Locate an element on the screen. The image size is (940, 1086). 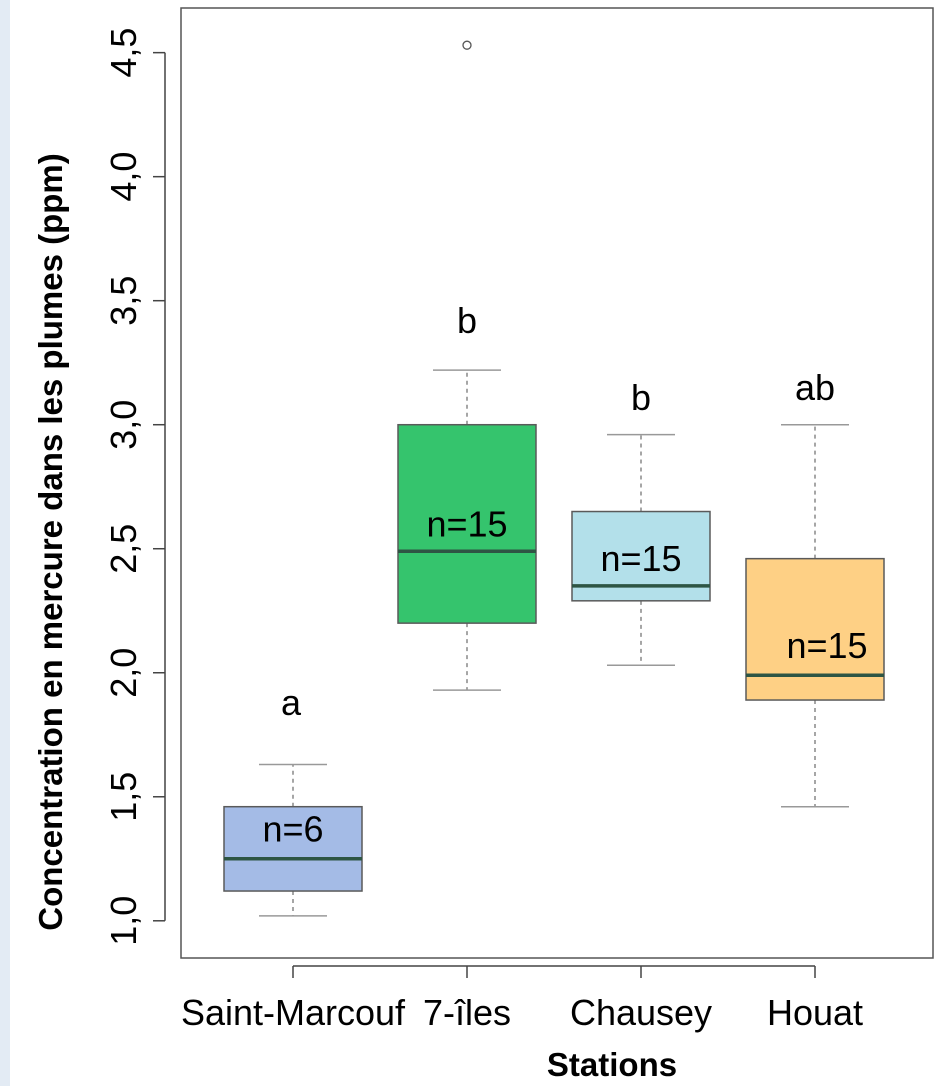
significance-letter: ab is located at coordinates (815, 387).